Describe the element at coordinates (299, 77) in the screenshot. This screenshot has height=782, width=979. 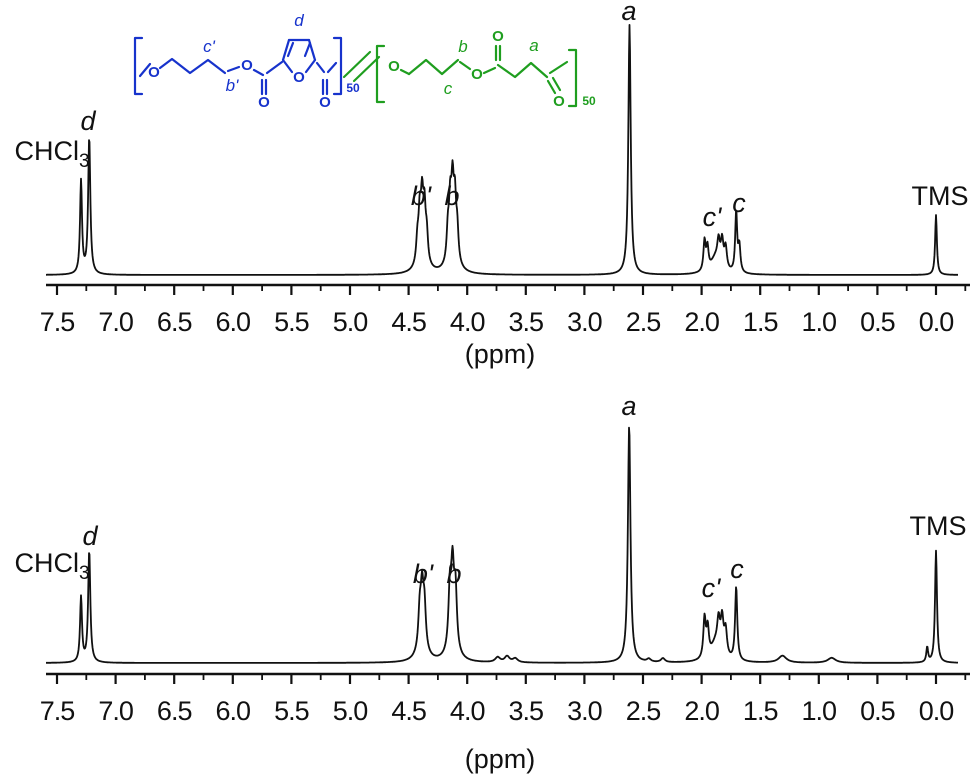
I see `furan-oxygen-atom: O` at that location.